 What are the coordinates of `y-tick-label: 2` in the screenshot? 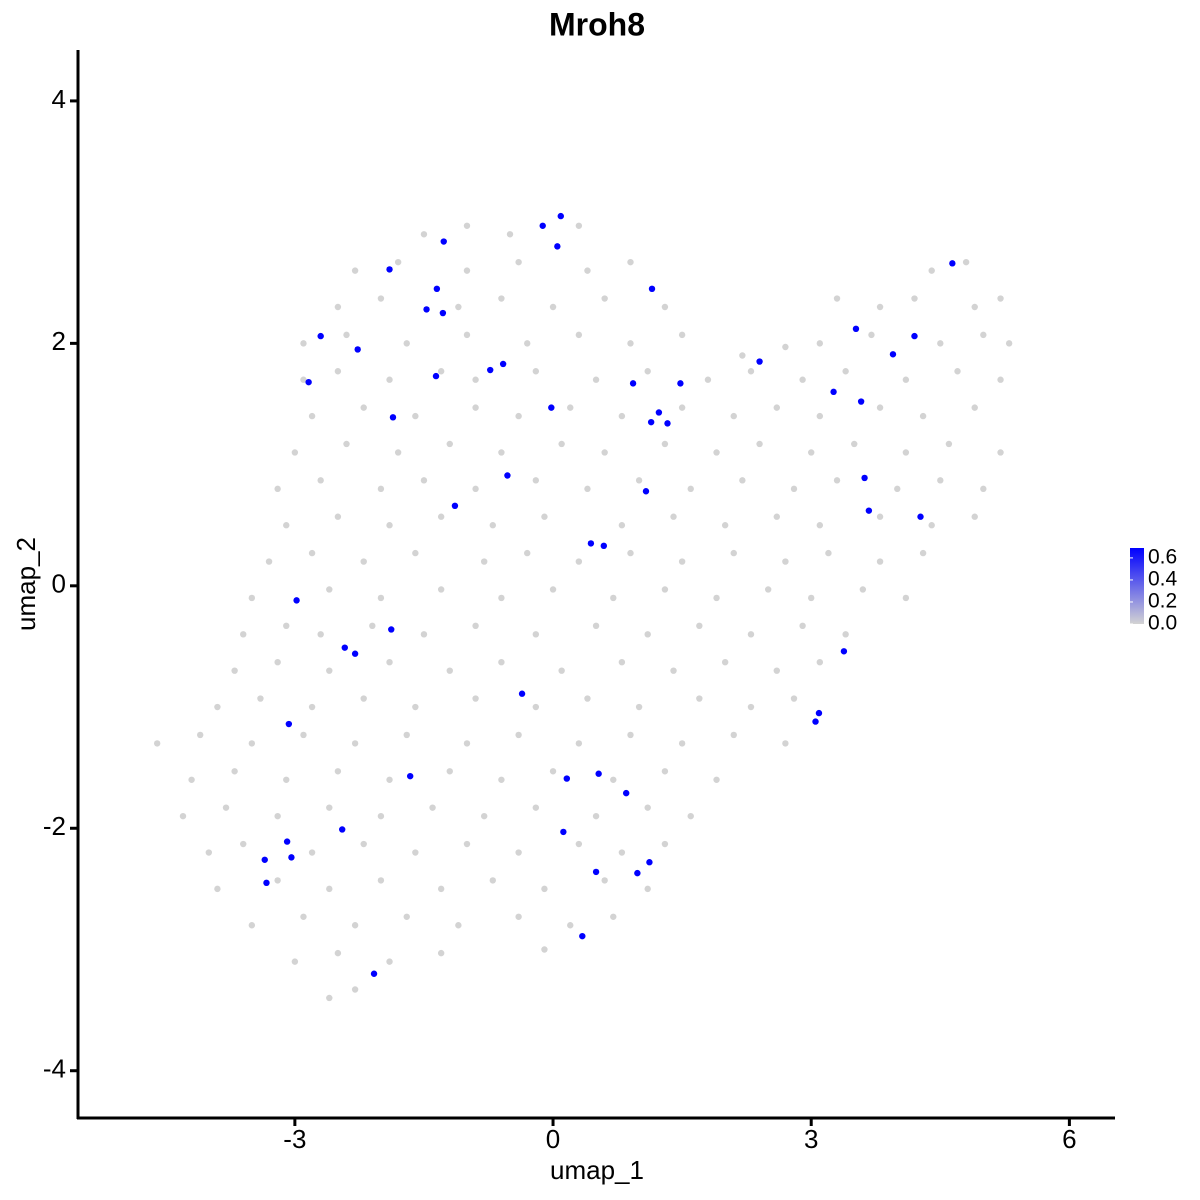 It's located at (59, 341).